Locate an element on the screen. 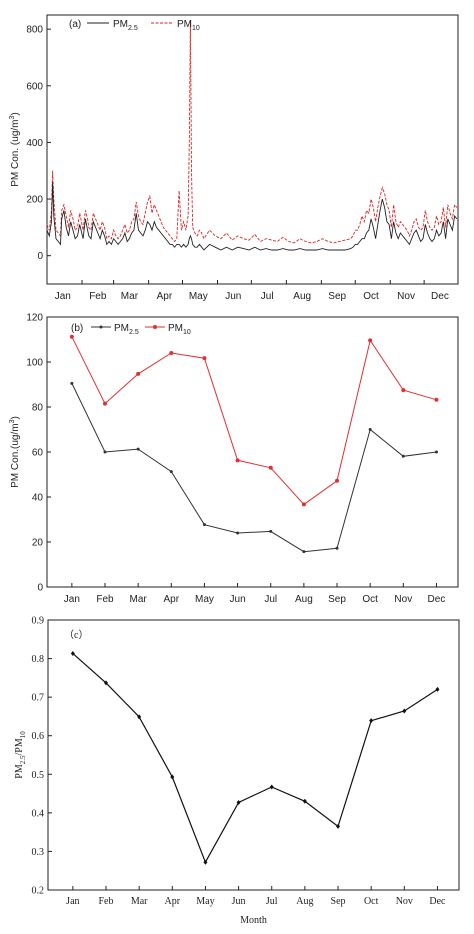  y-tick-label: 100 is located at coordinates (34, 363).